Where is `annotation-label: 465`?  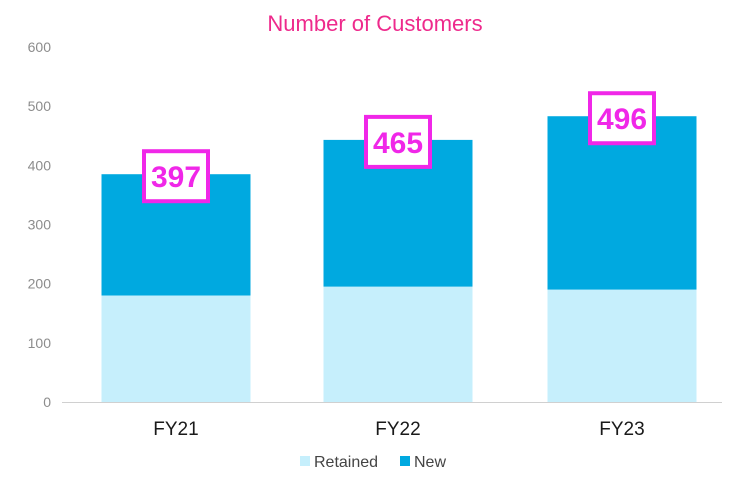
annotation-label: 465 is located at coordinates (398, 143).